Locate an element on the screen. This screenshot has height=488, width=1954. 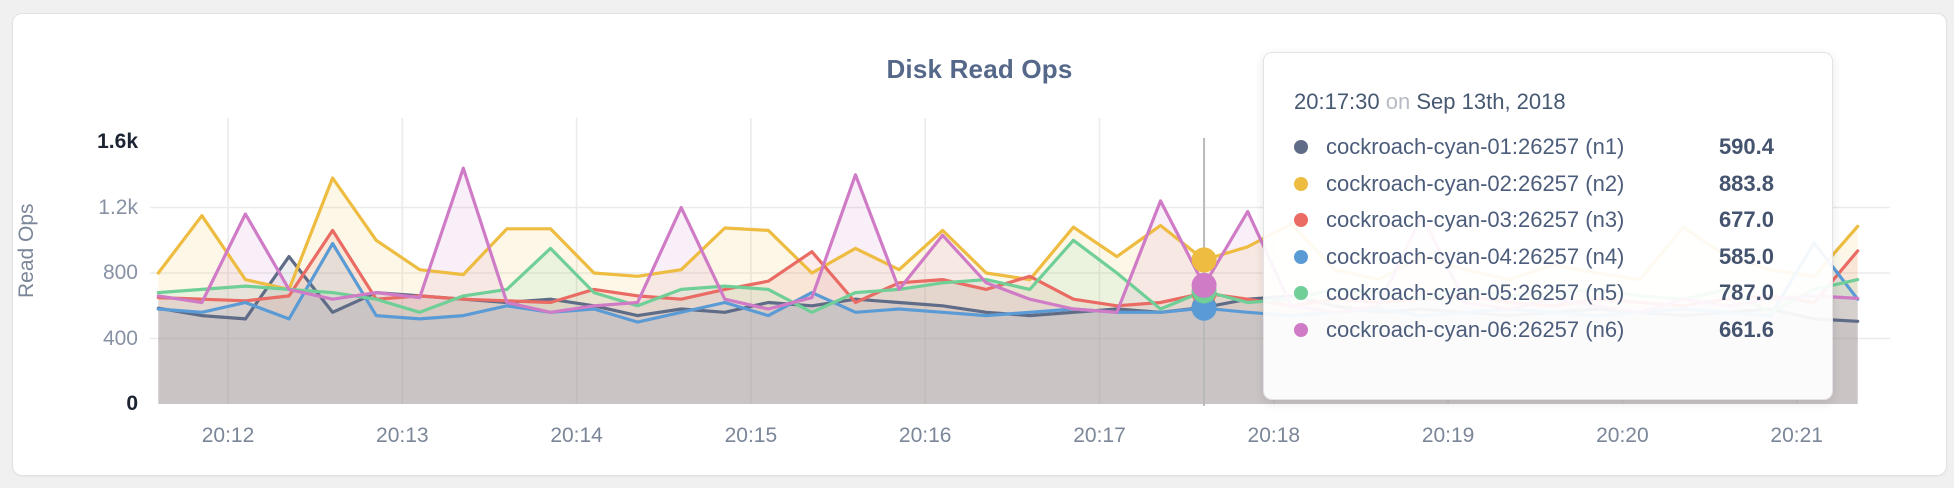
tooltip-row: cockroach-cyan-05:26257 (n5) 787.0 is located at coordinates (1534, 293).